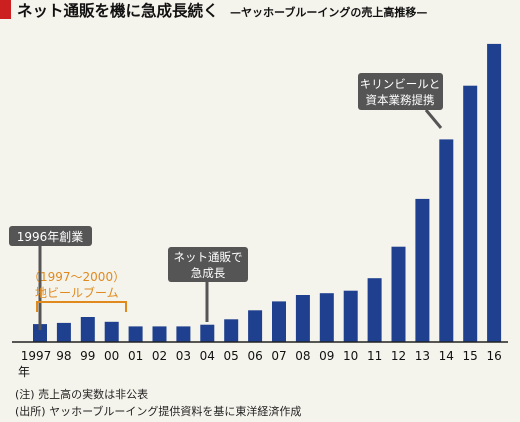 The height and width of the screenshot is (422, 520). I want to click on x-tick-label: 09, so click(326, 356).